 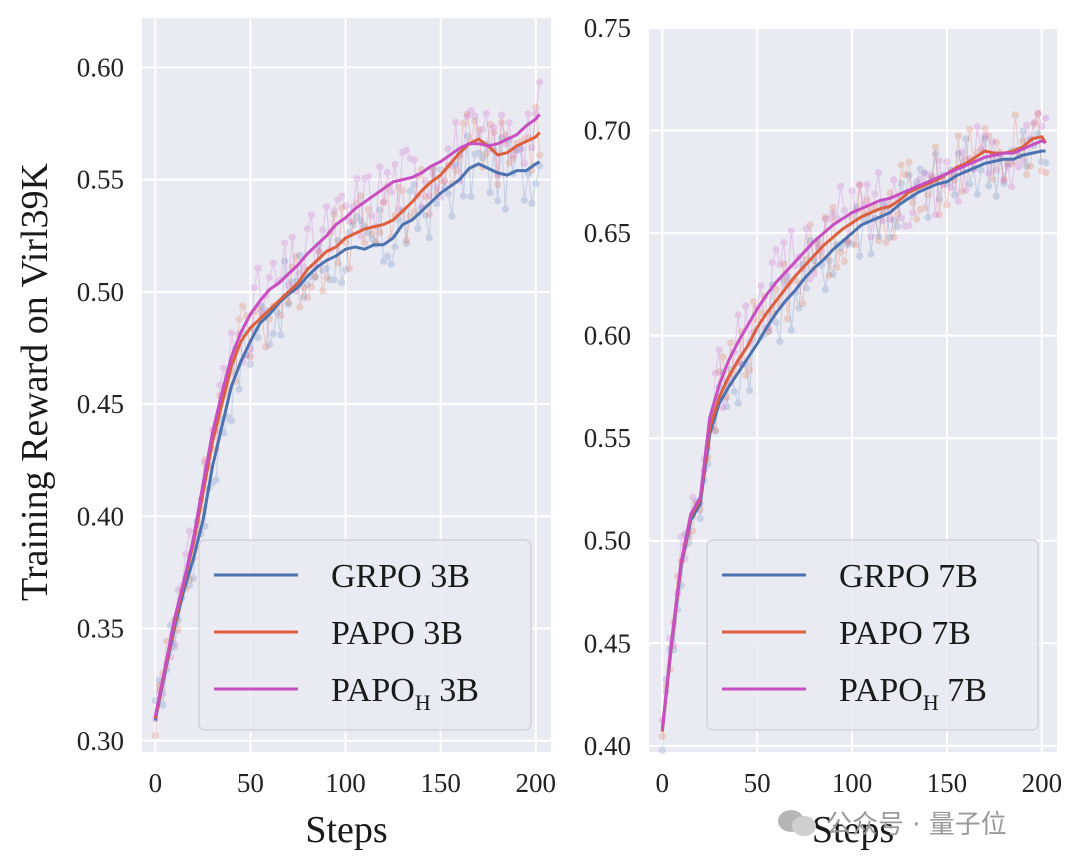 I want to click on legend-box, so click(x=872, y=635).